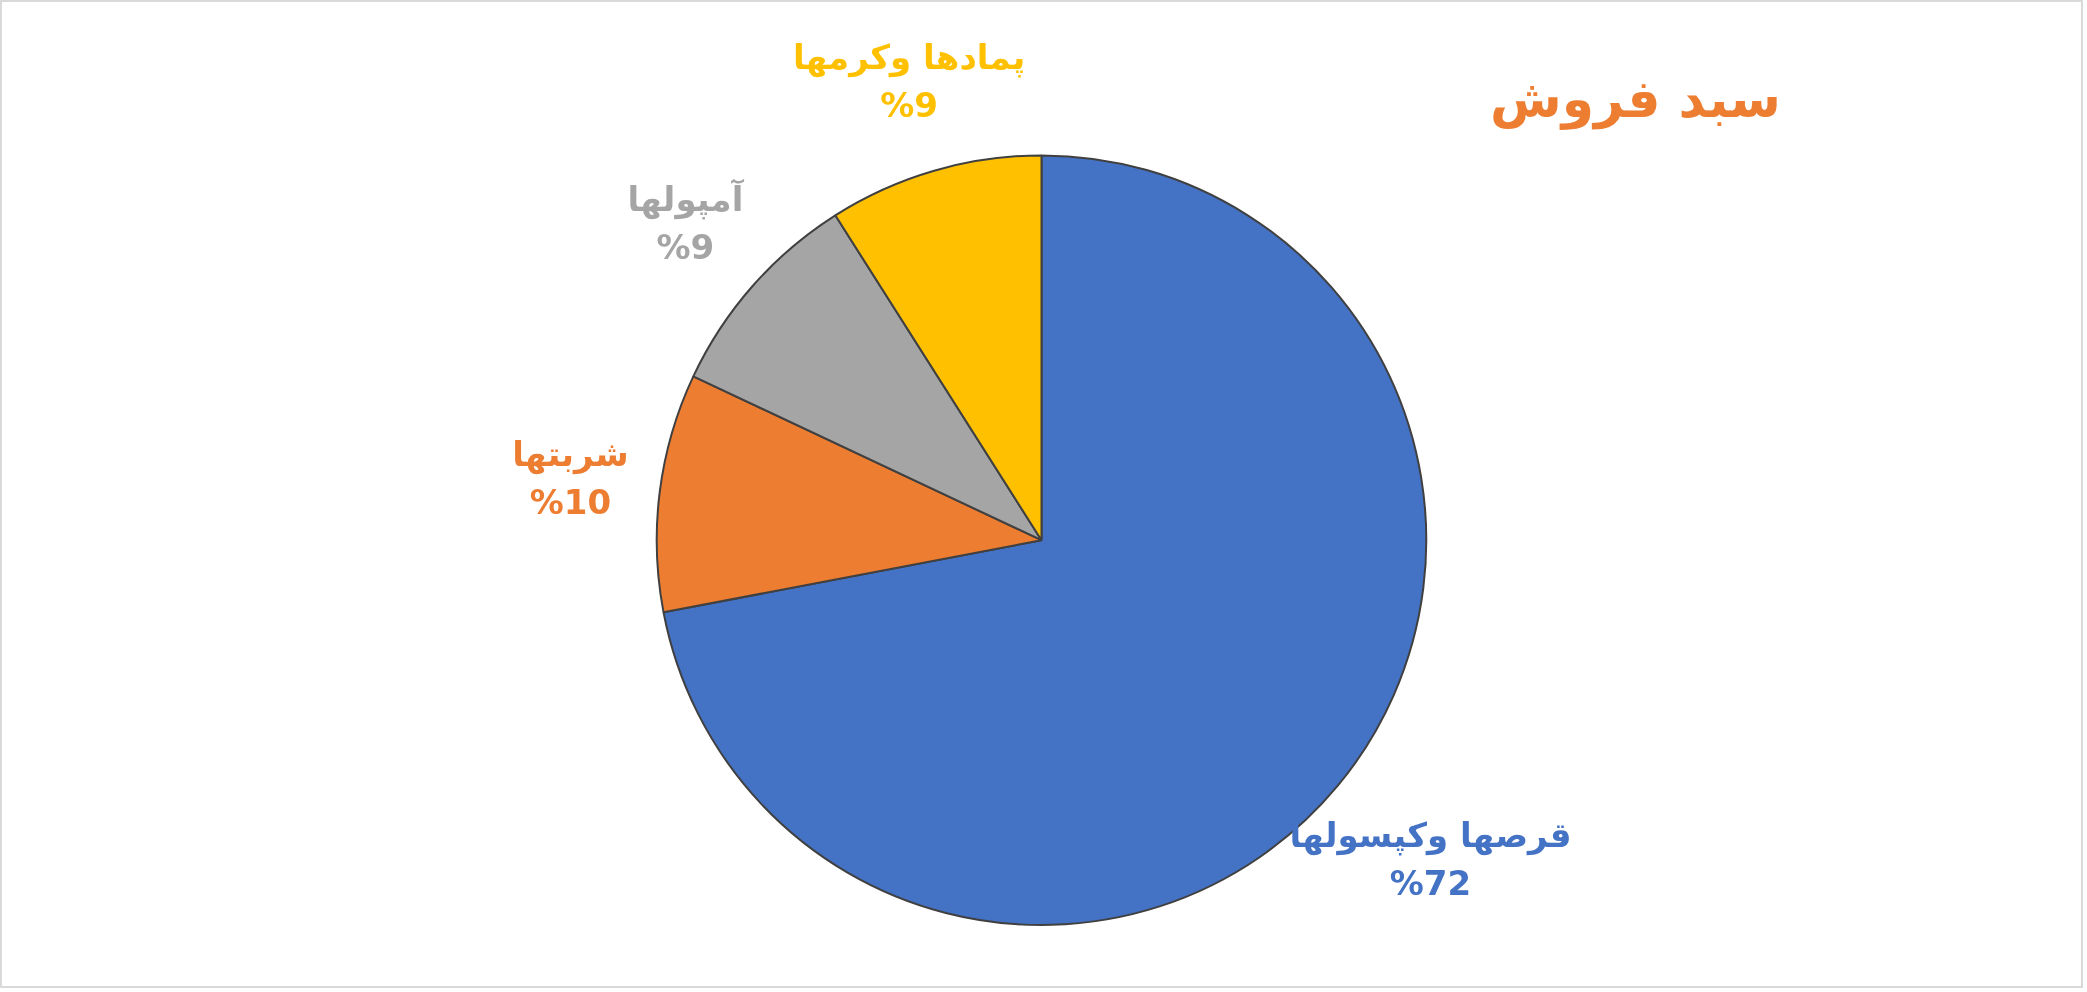 This screenshot has width=2087, height=992. I want to click on slice-label: آمپولها, so click(686, 199).